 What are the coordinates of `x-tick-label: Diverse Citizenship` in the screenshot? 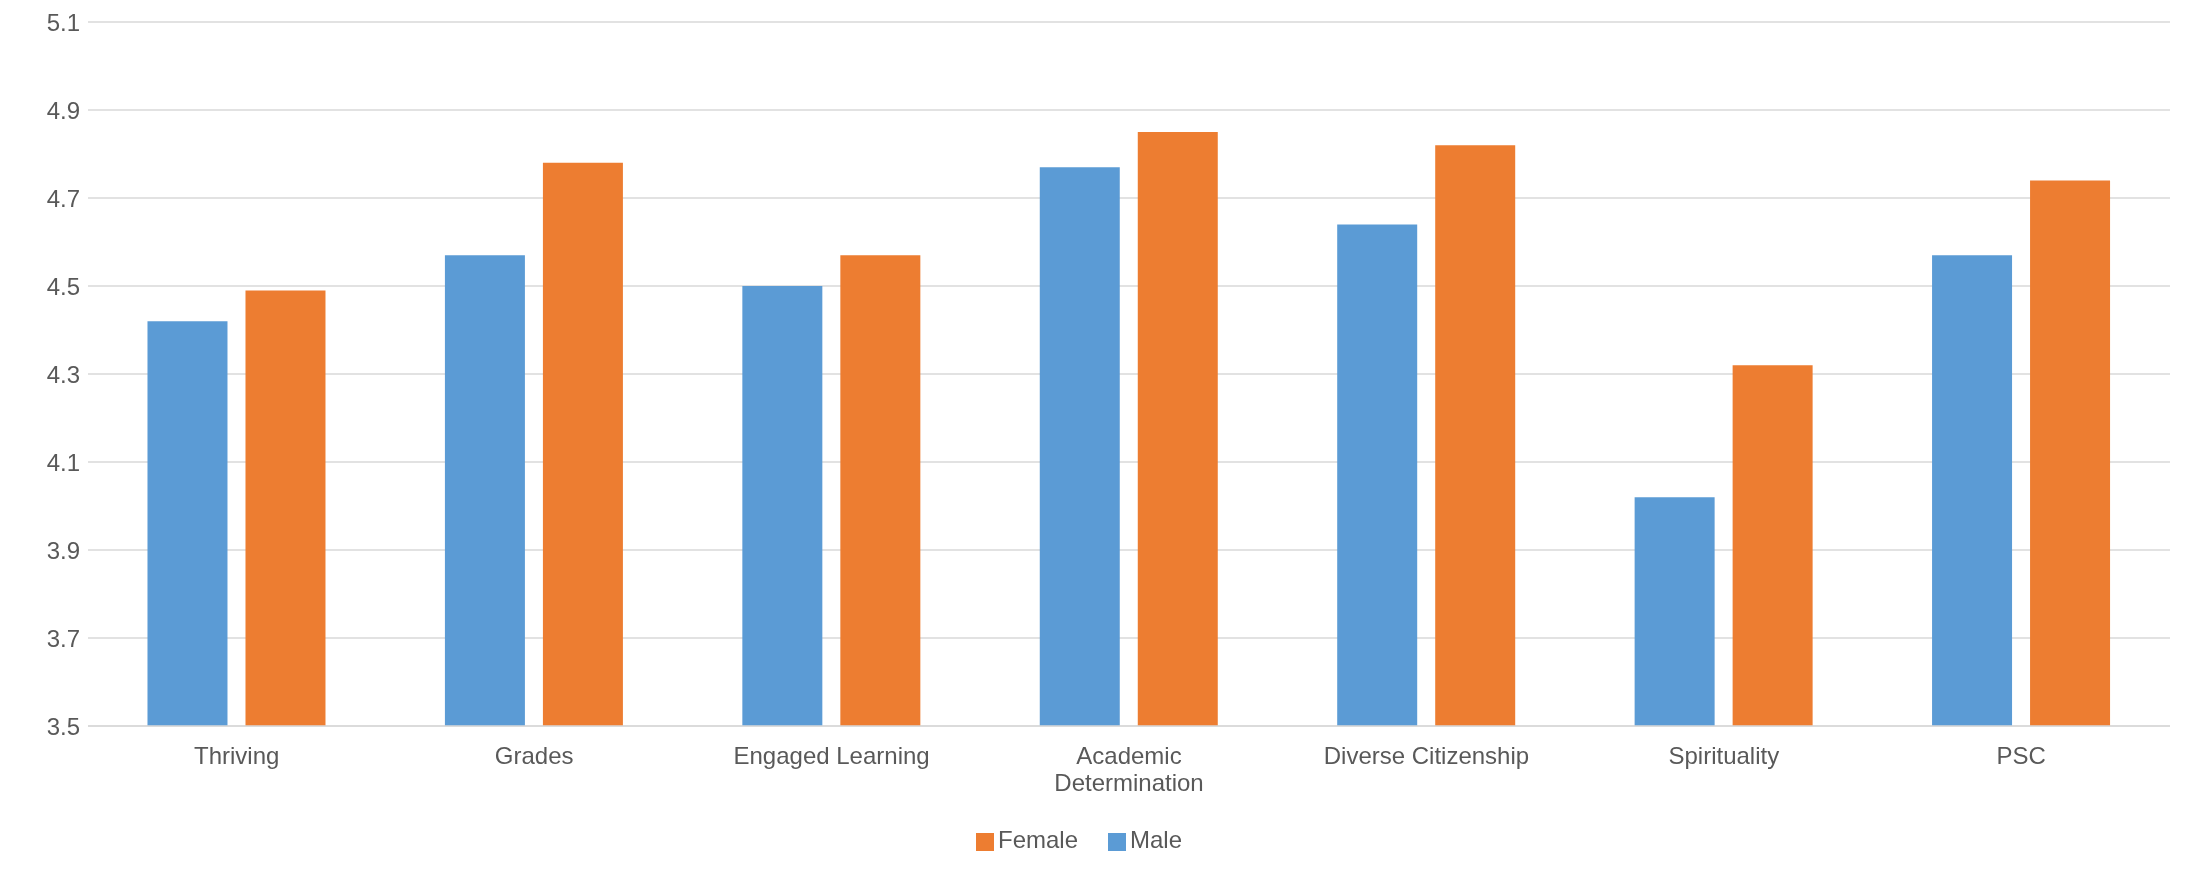 It's located at (1426, 755).